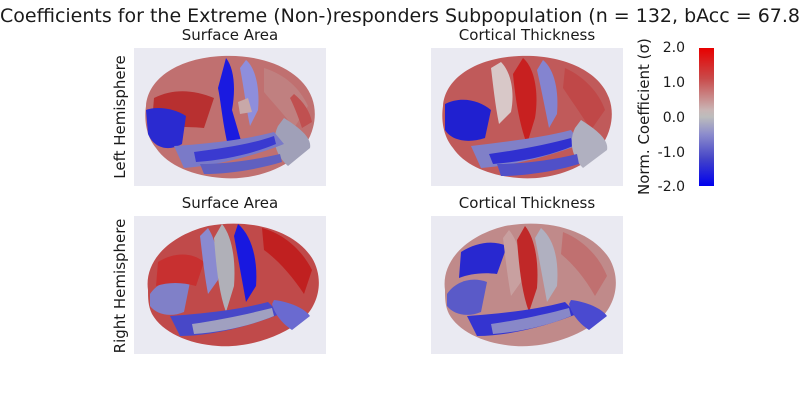 The height and width of the screenshot is (400, 800). Describe the element at coordinates (230, 285) in the screenshot. I see `brain-panel-rh-surface-area` at that location.